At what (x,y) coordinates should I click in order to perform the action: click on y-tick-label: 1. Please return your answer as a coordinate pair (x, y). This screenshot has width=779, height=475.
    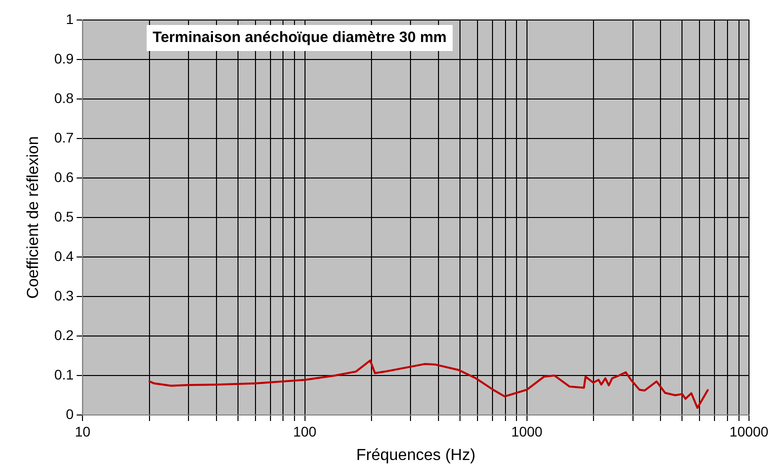
    Looking at the image, I should click on (70, 18).